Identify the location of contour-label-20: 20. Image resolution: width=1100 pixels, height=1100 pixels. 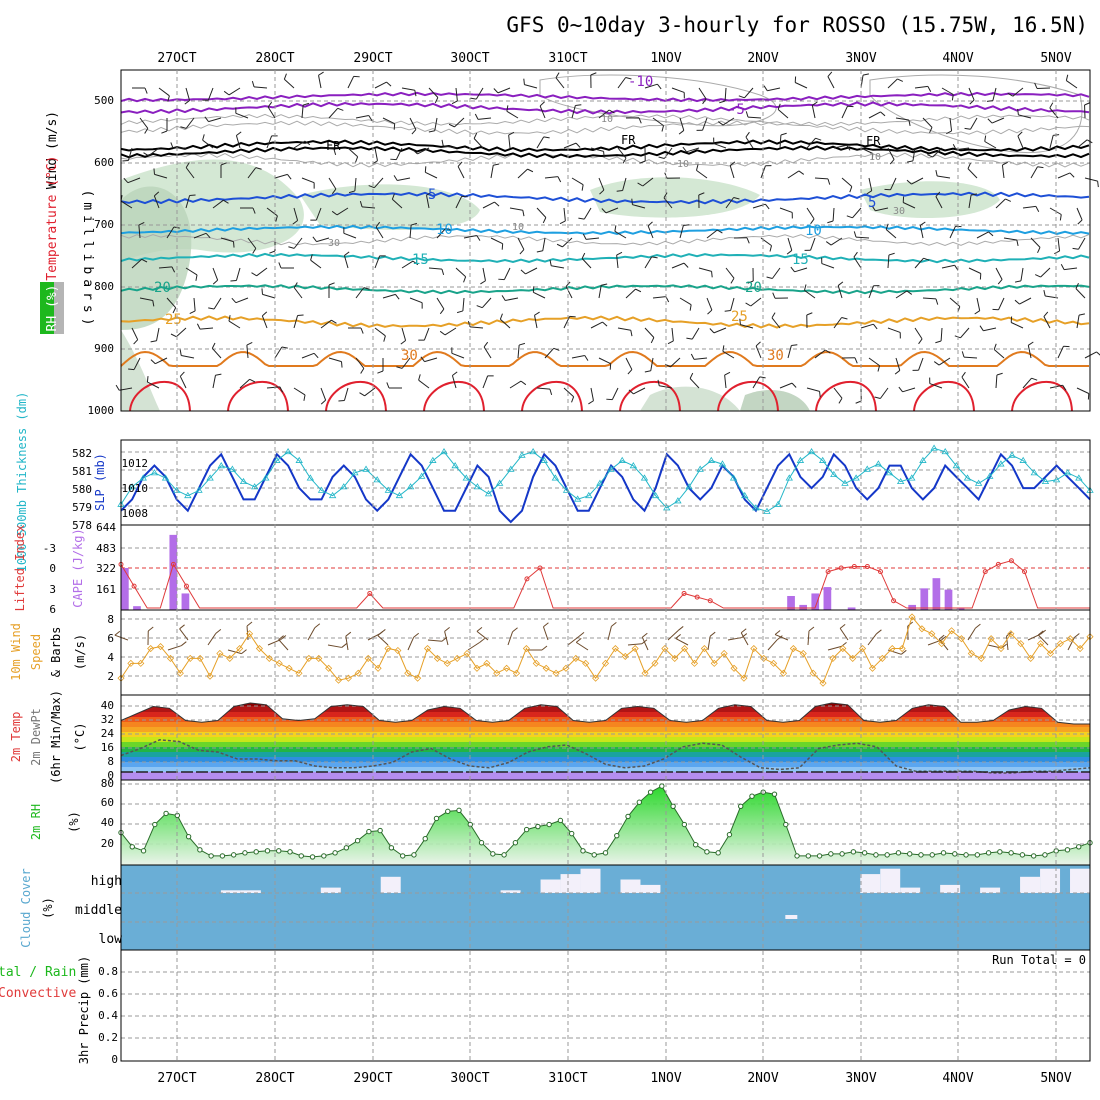
(753, 288).